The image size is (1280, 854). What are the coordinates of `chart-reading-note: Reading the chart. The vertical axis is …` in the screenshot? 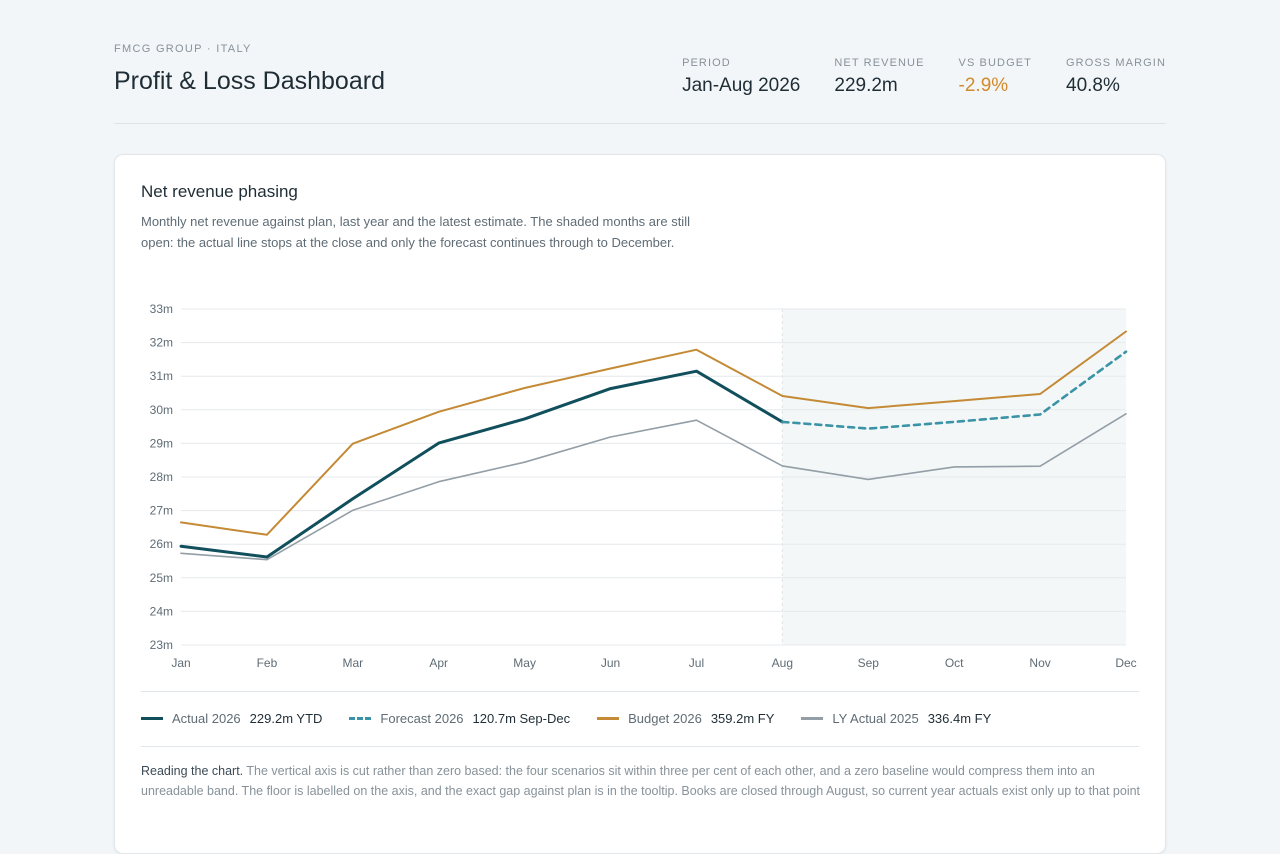 It's located at (641, 781).